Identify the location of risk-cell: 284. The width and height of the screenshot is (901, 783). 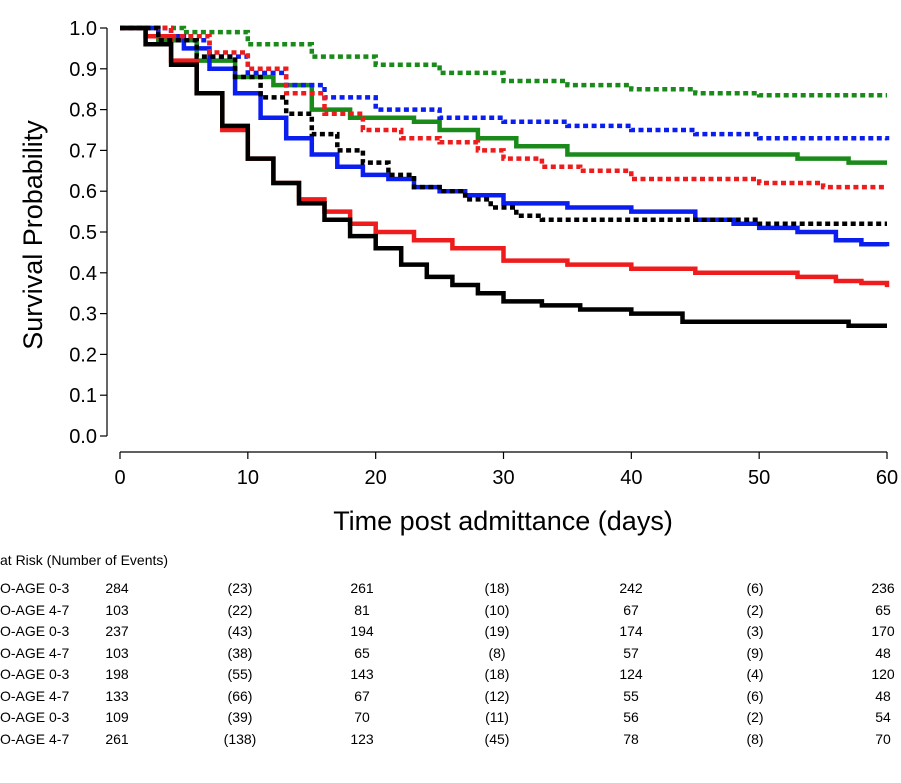
(117, 588).